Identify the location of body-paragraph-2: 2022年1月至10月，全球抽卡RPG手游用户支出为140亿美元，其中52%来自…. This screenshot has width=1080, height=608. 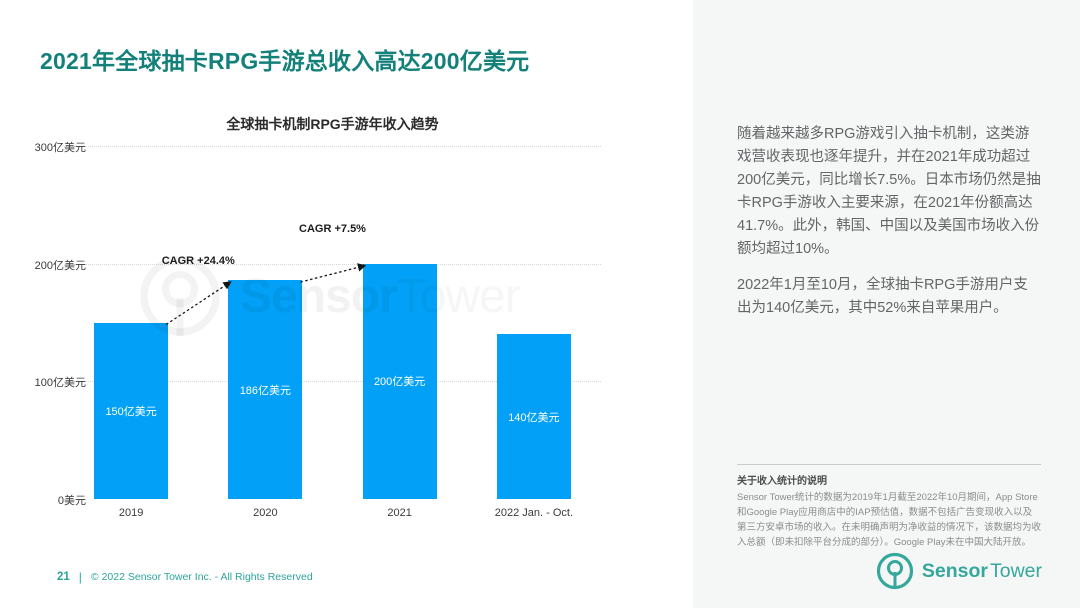
(882, 296).